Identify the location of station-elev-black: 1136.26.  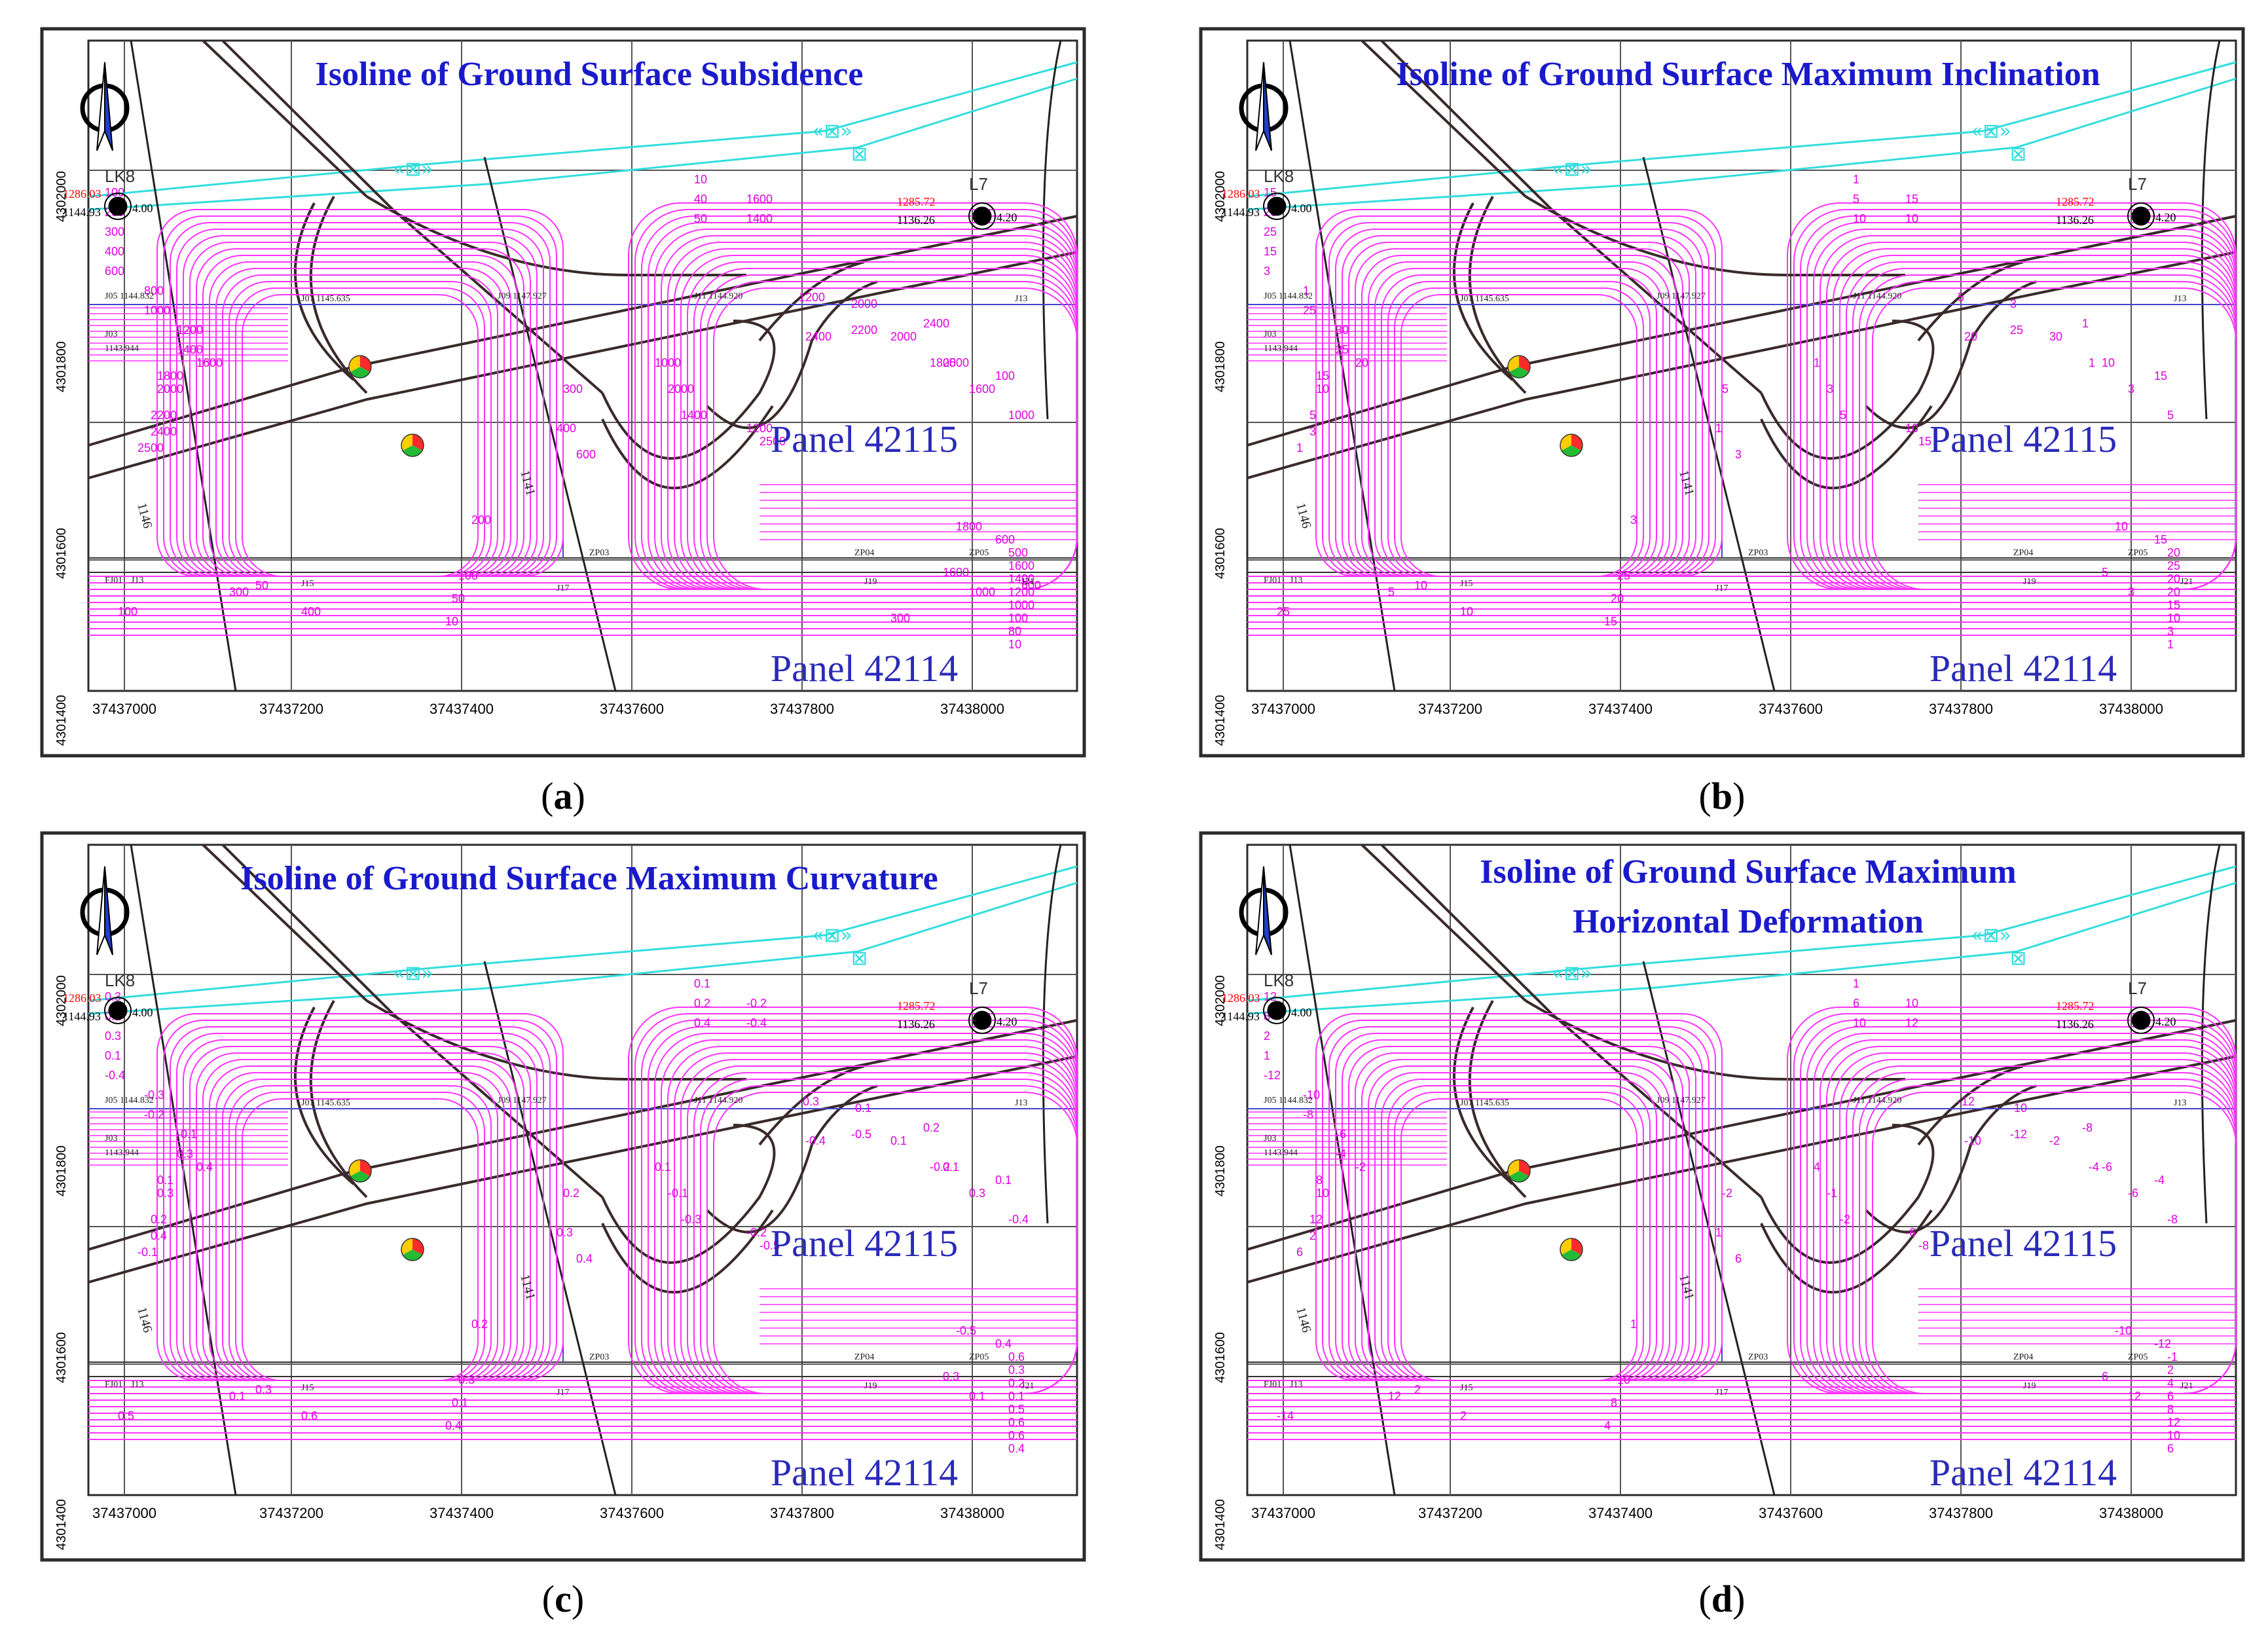
(916, 220).